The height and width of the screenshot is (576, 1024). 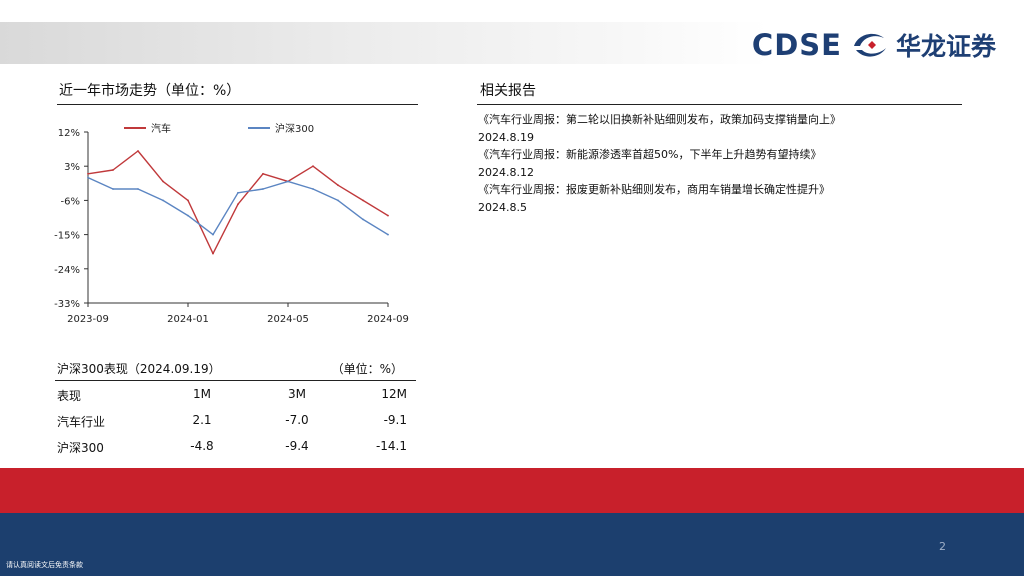 What do you see at coordinates (139, 369) in the screenshot?
I see `performance-table-title: 沪深300表现（2024.09.19）` at bounding box center [139, 369].